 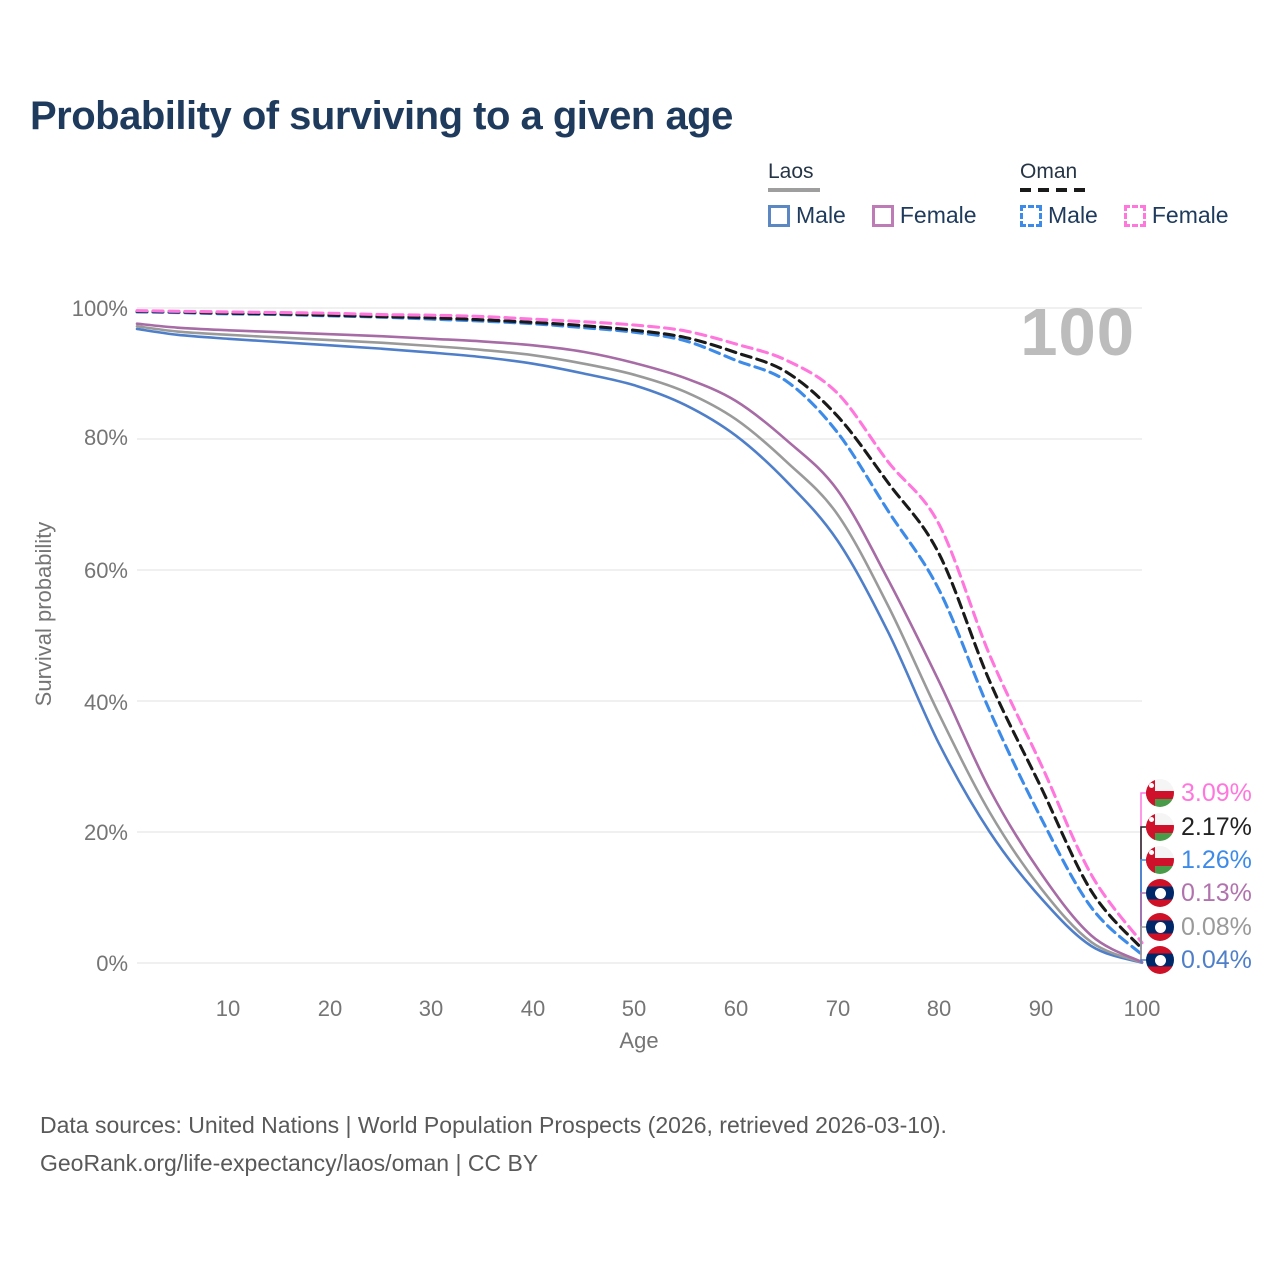 I want to click on y-tick-80: 80%, so click(x=105, y=437).